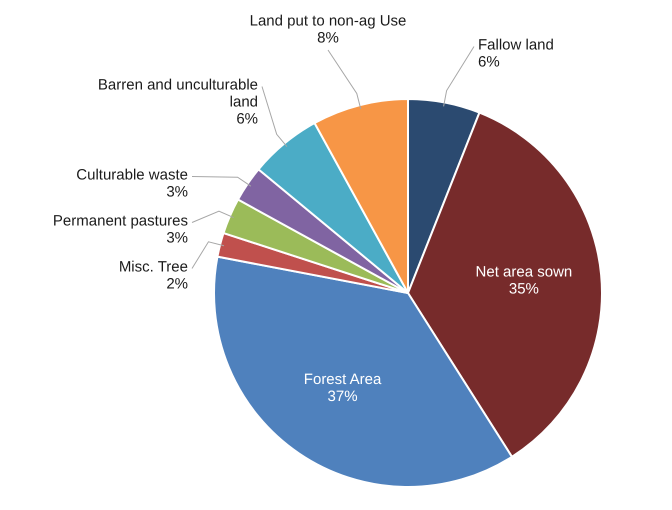  I want to click on data-label: 2%, so click(177, 284).